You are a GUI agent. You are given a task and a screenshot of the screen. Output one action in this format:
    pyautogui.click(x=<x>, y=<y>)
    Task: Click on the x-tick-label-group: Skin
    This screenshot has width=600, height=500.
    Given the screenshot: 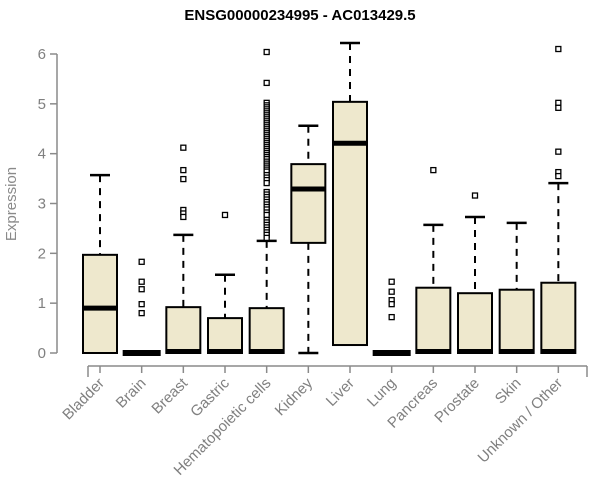 What is the action you would take?
    pyautogui.click(x=508, y=391)
    